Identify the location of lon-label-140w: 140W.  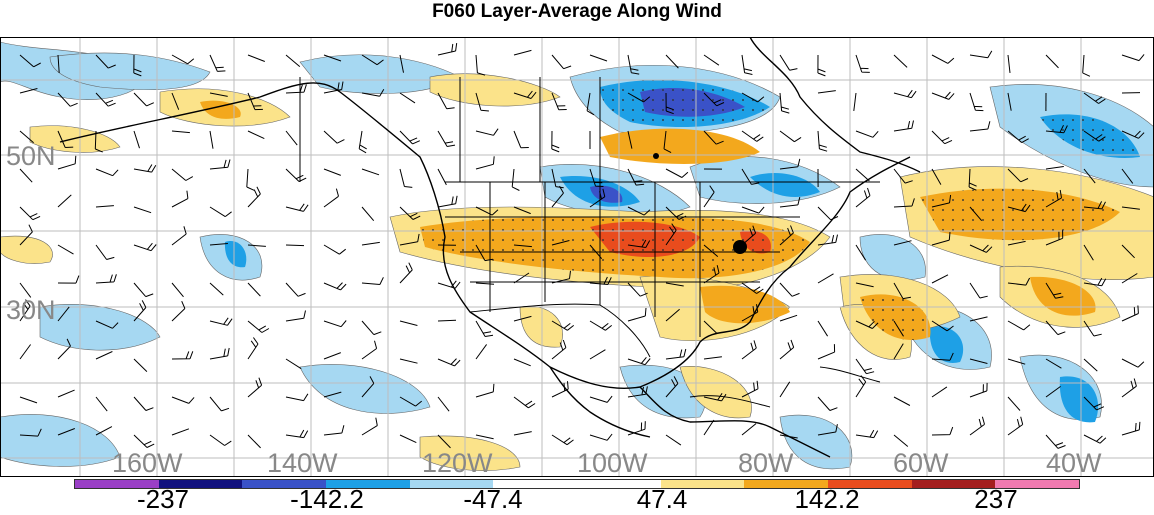
(302, 462).